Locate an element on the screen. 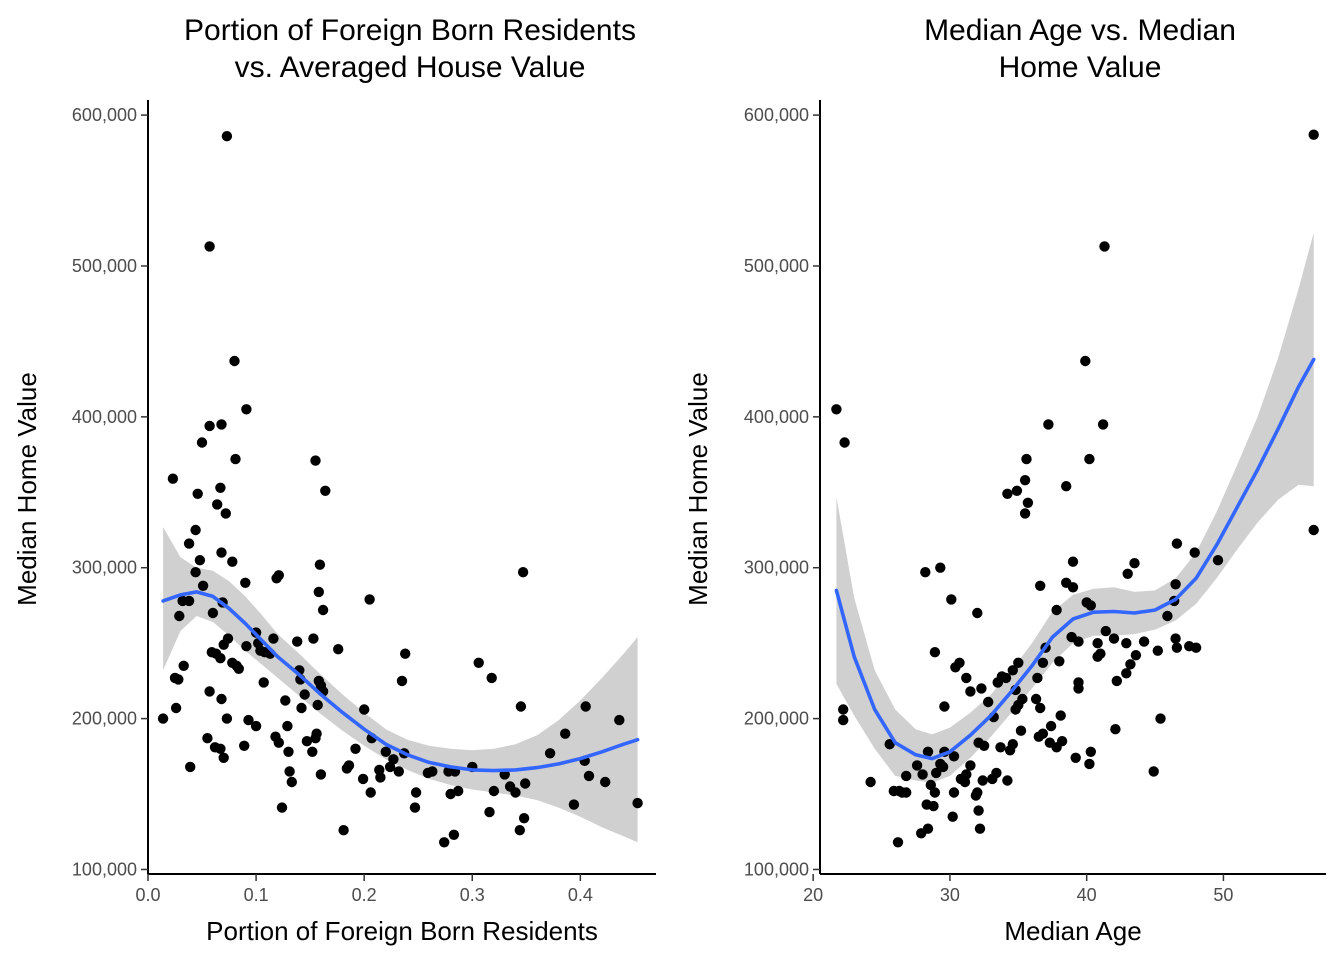 This screenshot has height=960, width=1344. y-tick-label: 100,000 is located at coordinates (104, 869).